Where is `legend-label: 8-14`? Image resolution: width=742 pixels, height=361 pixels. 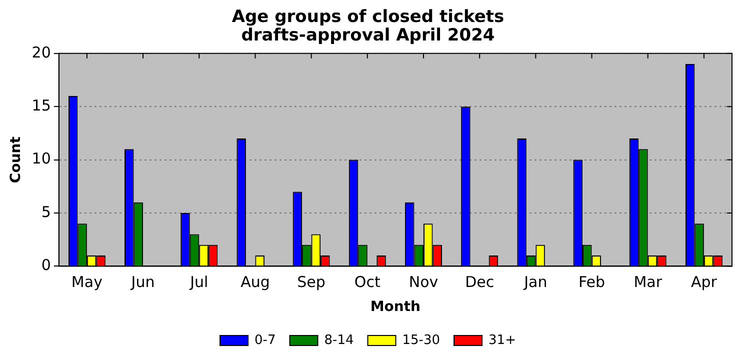
legend-label: 8-14 is located at coordinates (339, 340).